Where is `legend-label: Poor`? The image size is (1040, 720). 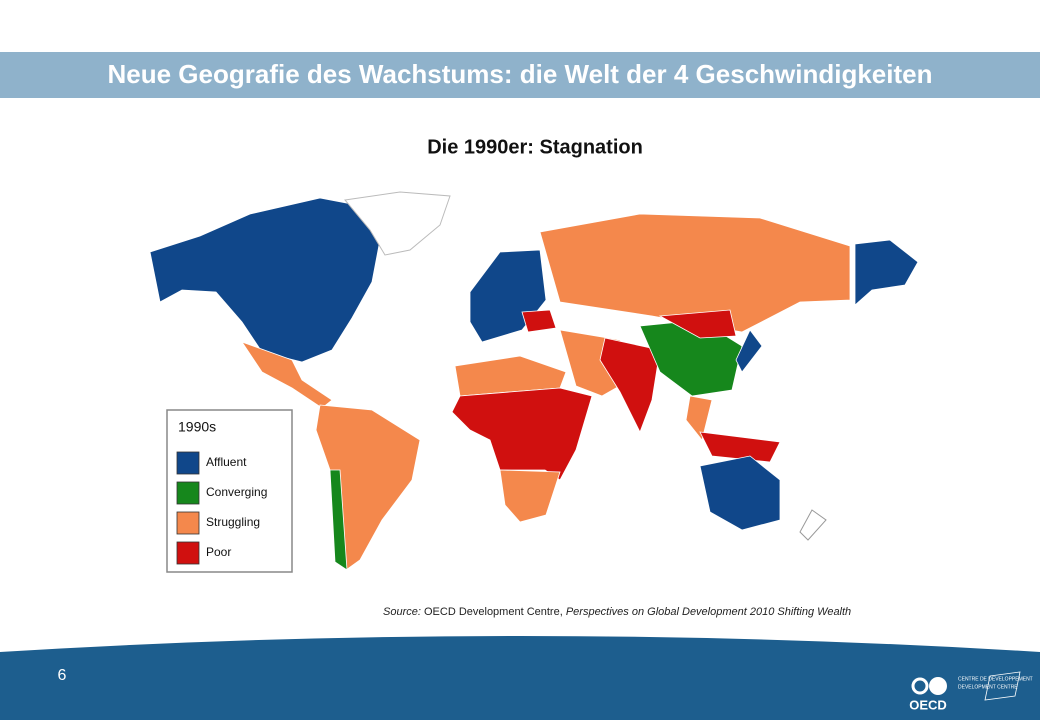
legend-label: Poor is located at coordinates (218, 552).